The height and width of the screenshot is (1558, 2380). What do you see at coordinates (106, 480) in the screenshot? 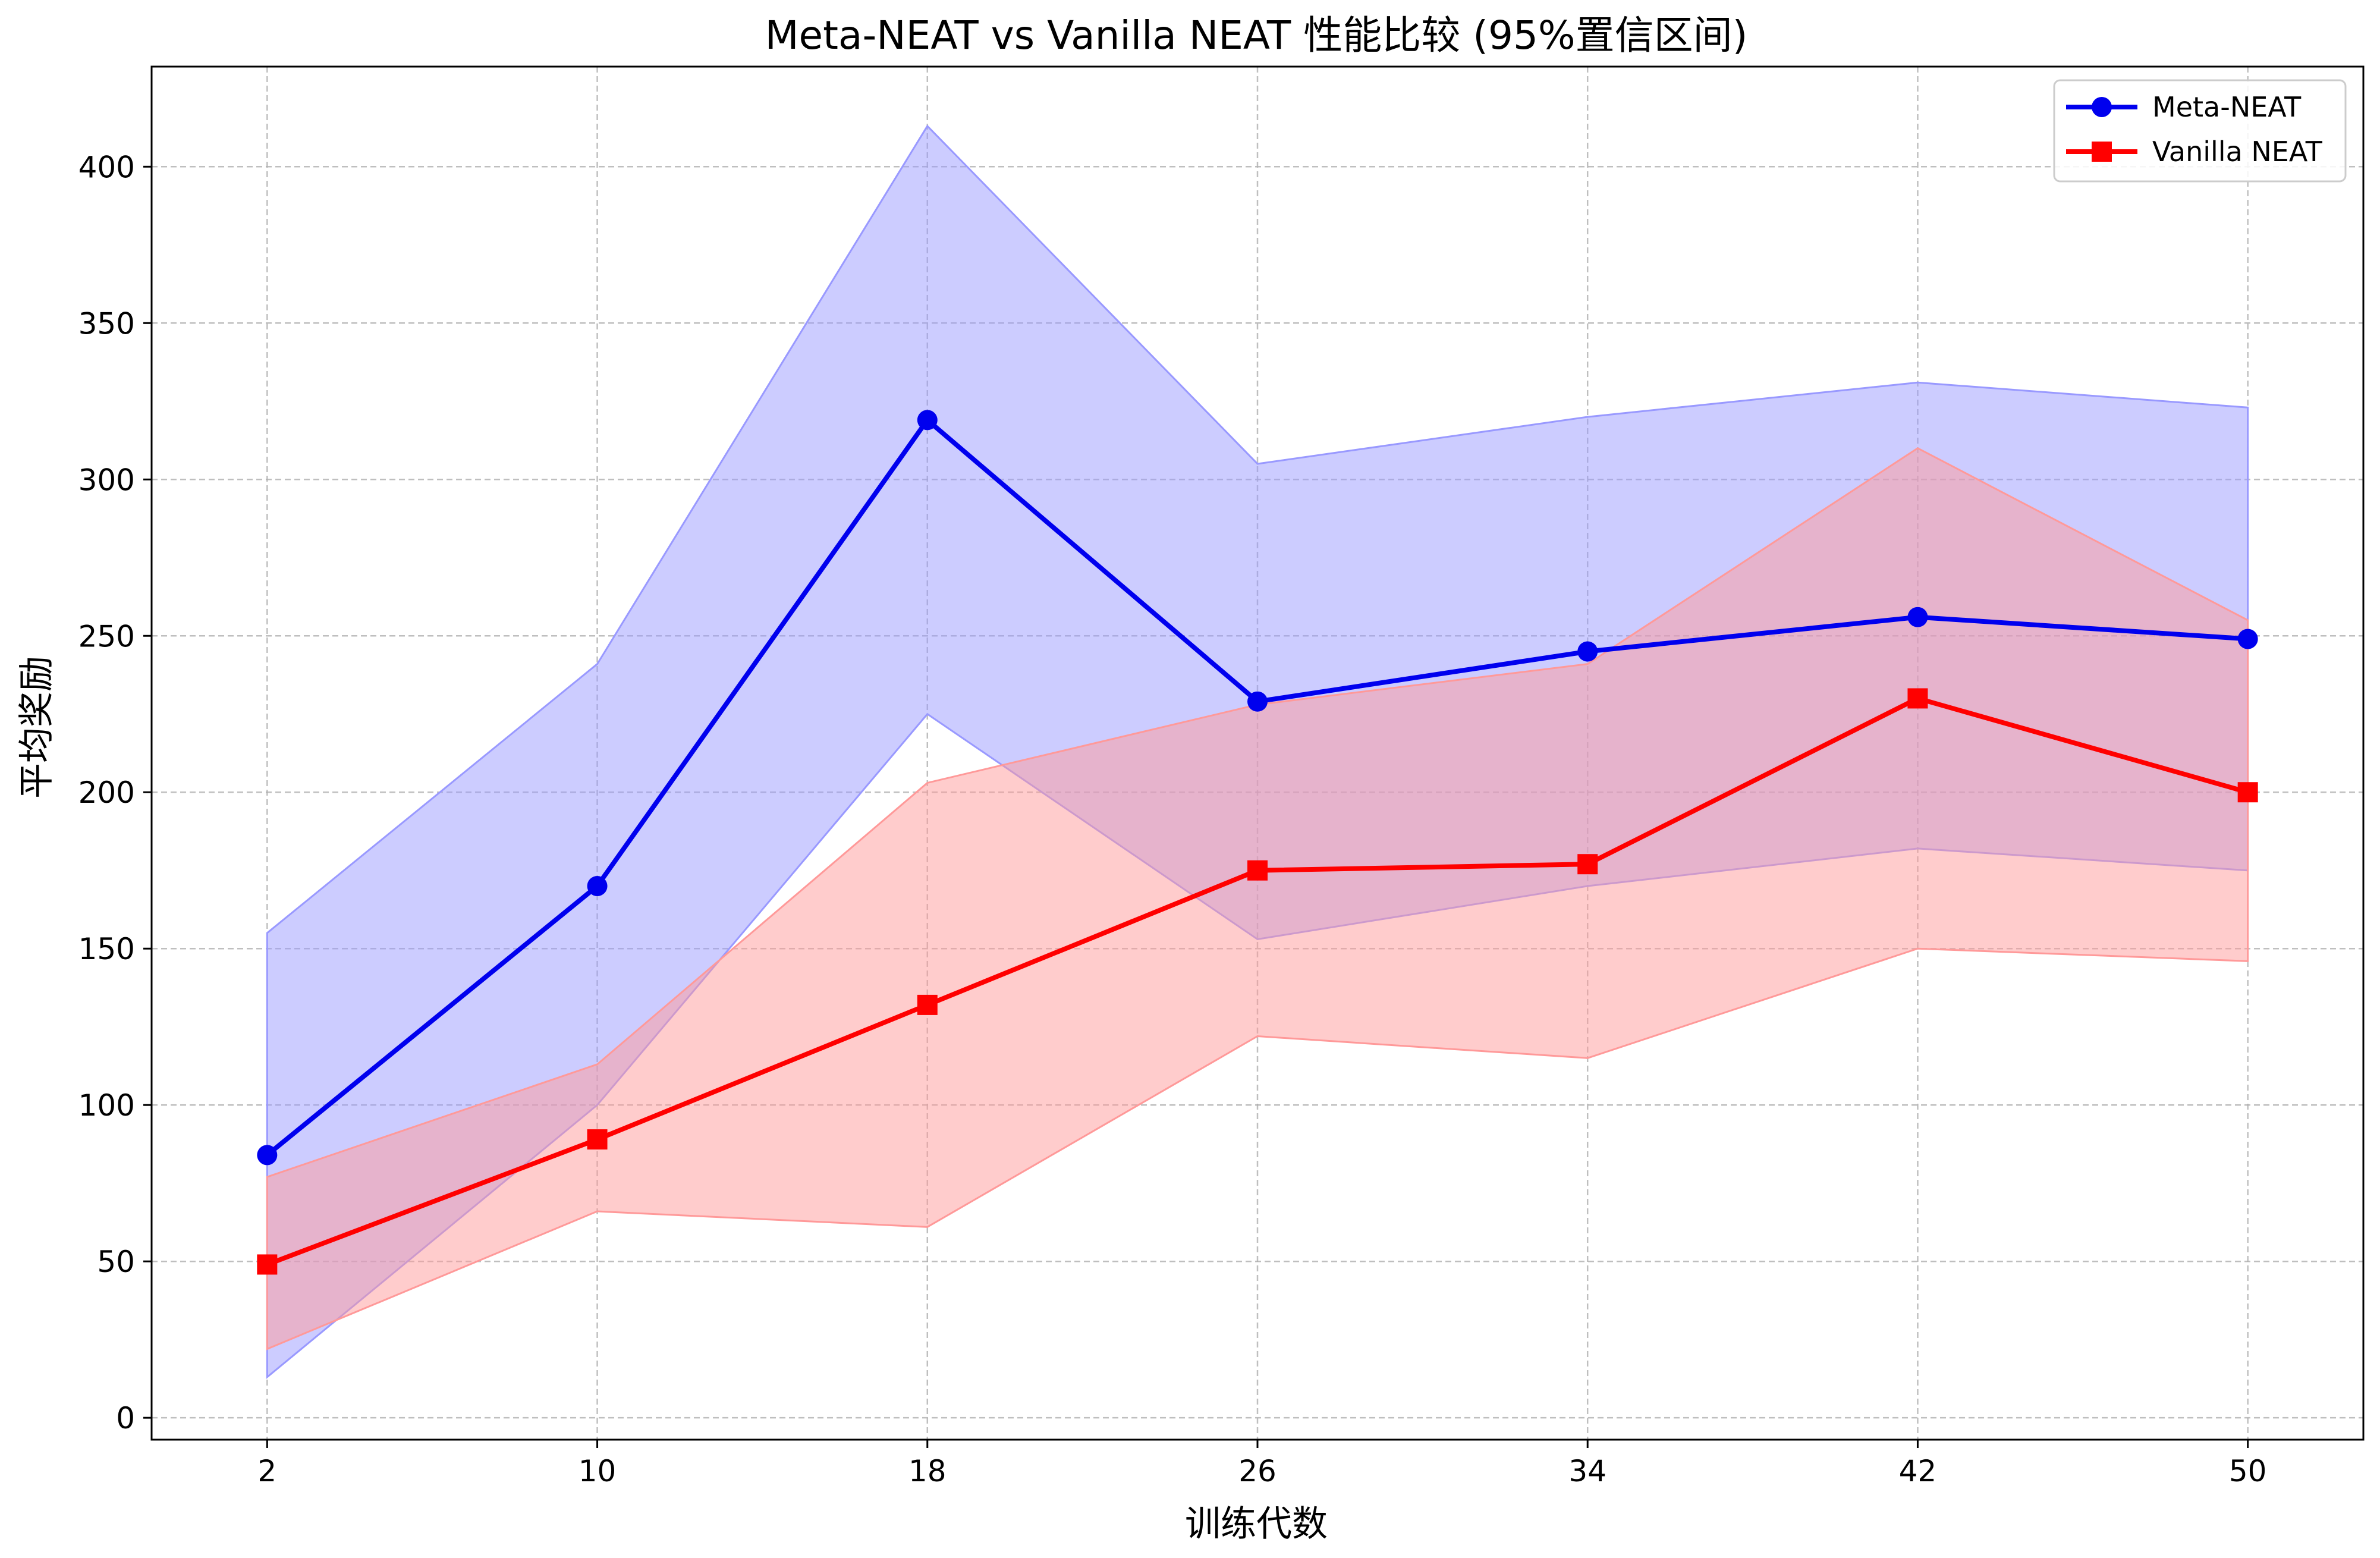
I see `y-tick-label: 300` at bounding box center [106, 480].